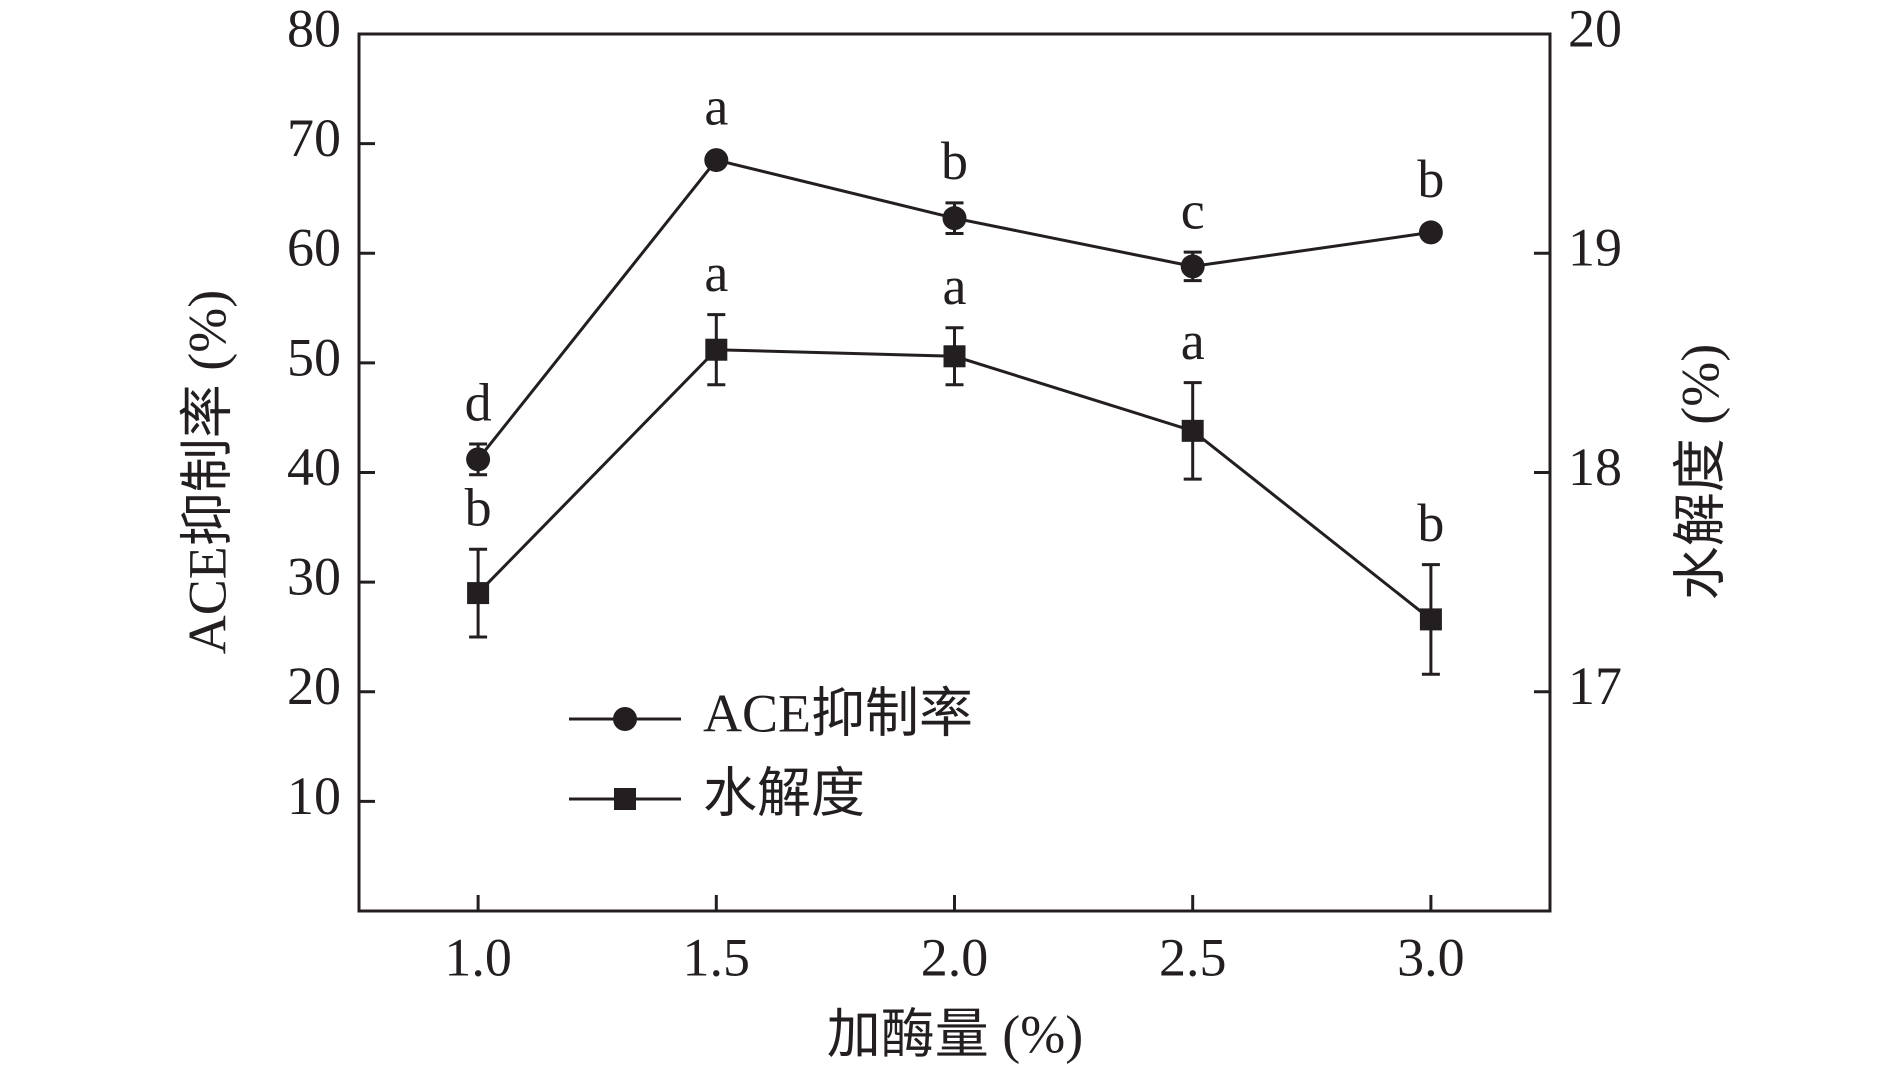  What do you see at coordinates (1595, 29) in the screenshot?
I see `y2-tick-label: 20` at bounding box center [1595, 29].